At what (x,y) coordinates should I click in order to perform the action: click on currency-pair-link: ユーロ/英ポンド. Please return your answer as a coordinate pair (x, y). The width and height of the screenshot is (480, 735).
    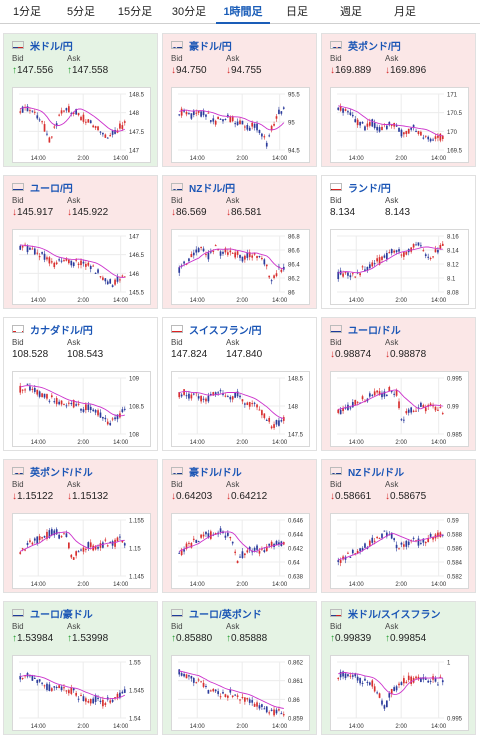
    Looking at the image, I should click on (225, 613).